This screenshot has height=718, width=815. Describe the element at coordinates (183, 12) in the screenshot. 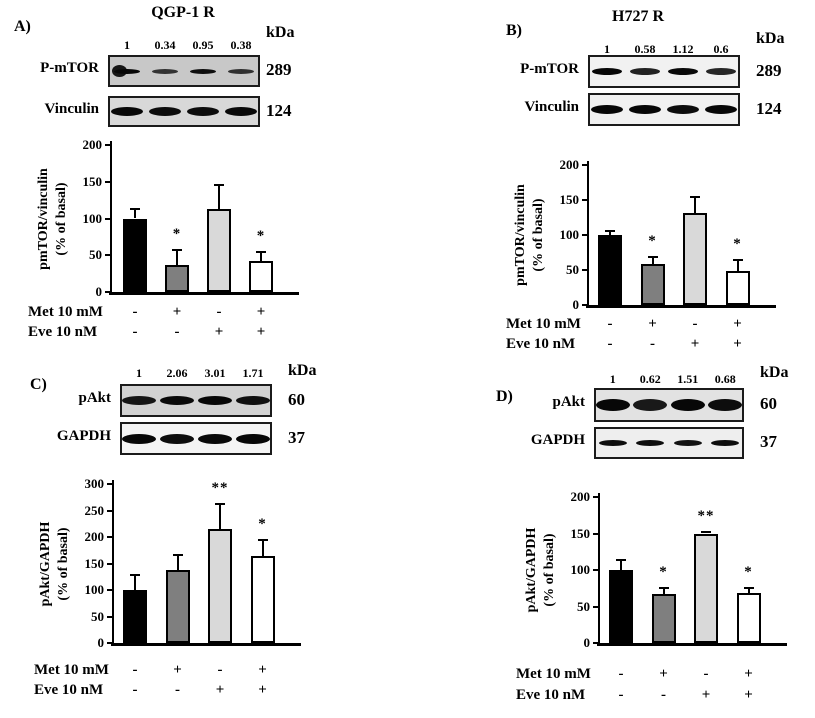

I see `cell-line-title: QGP-1 R` at that location.